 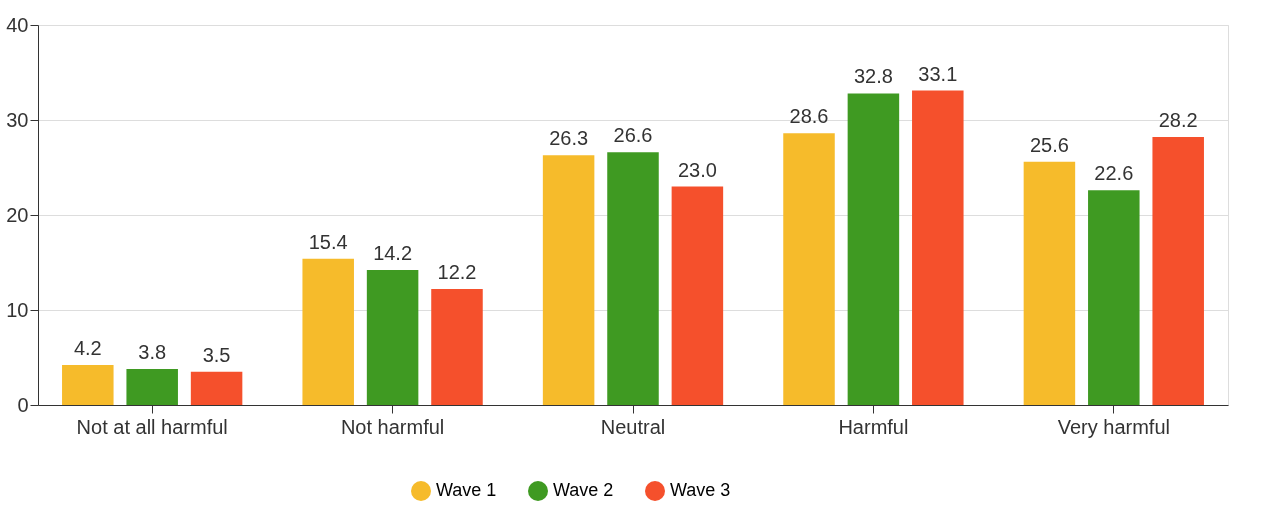 What do you see at coordinates (17, 309) in the screenshot?
I see `y-tick-label: 10` at bounding box center [17, 309].